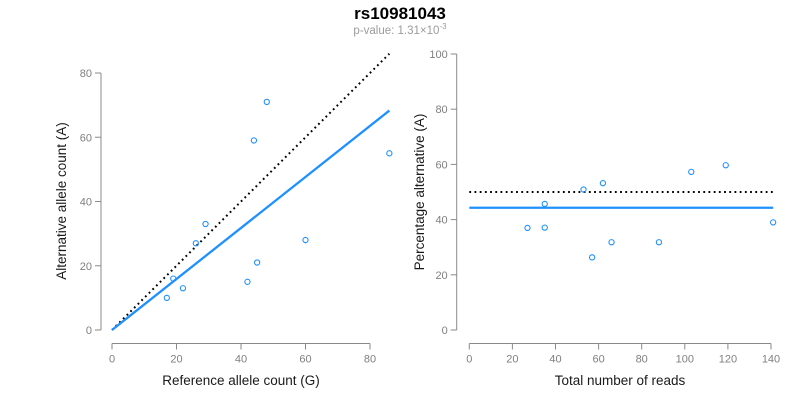  What do you see at coordinates (438, 55) in the screenshot?
I see `y-tick-label: 100` at bounding box center [438, 55].